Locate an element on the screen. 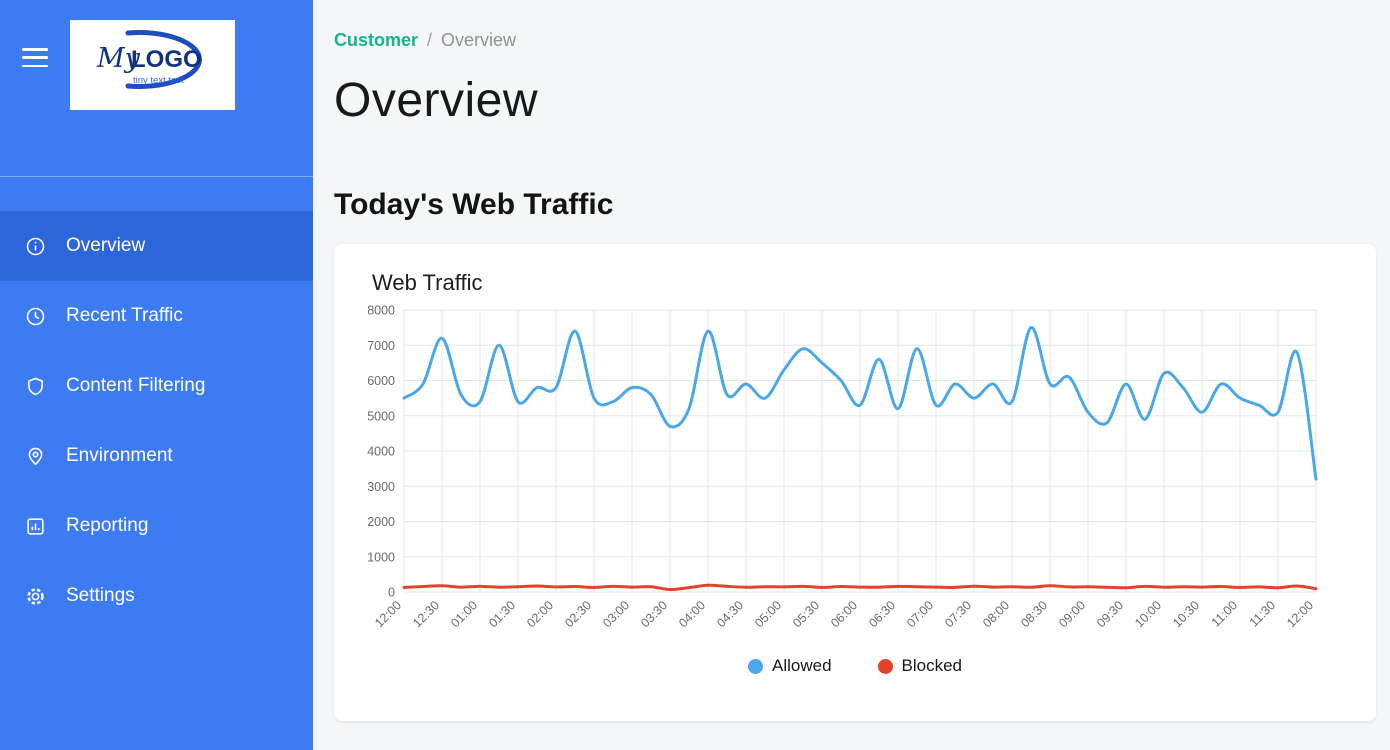  svg-text: 12:30 is located at coordinates (426, 614).